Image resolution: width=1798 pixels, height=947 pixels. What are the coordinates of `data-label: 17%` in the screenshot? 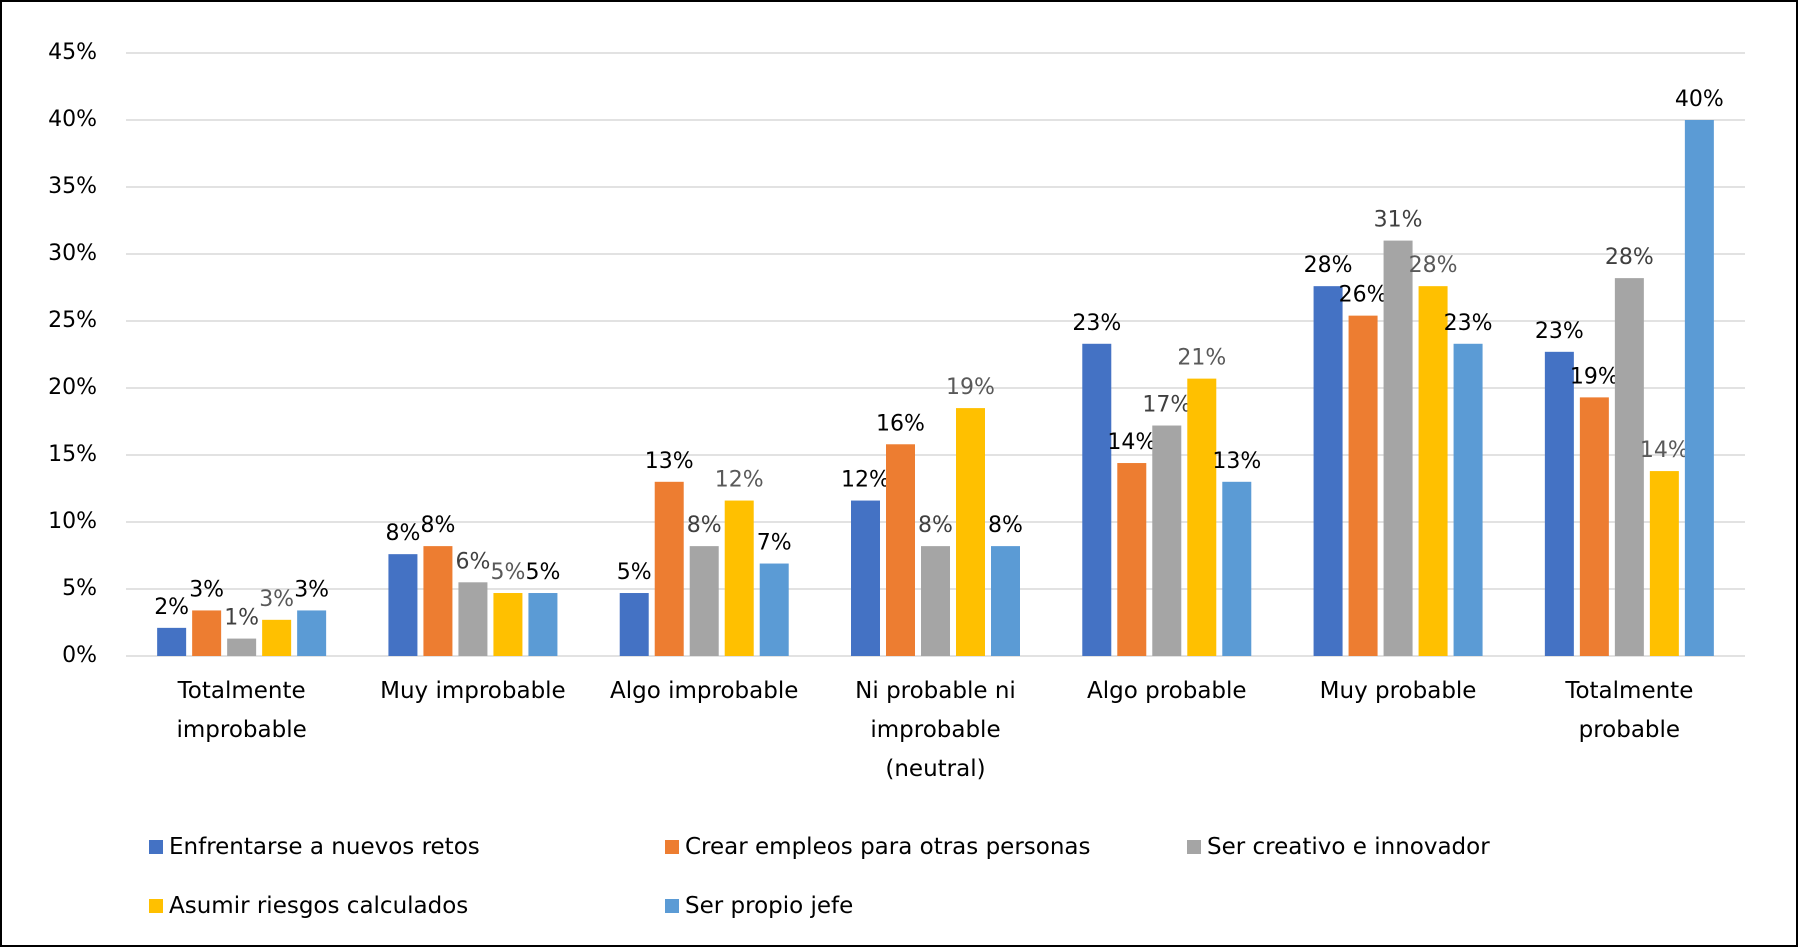 It's located at (1166, 405).